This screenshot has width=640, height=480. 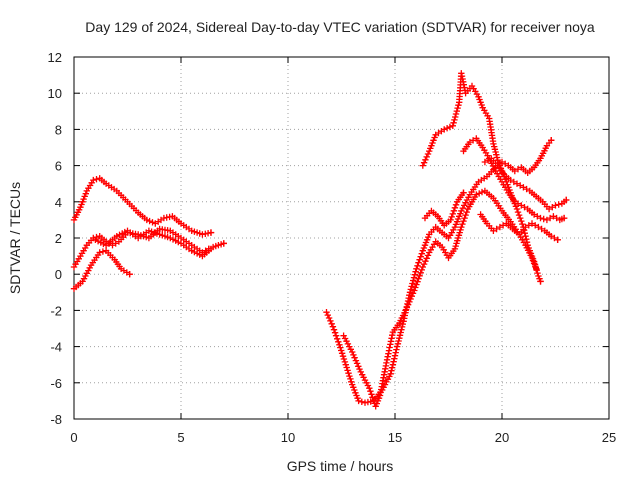 What do you see at coordinates (58, 129) in the screenshot?
I see `y-tick-label: 8` at bounding box center [58, 129].